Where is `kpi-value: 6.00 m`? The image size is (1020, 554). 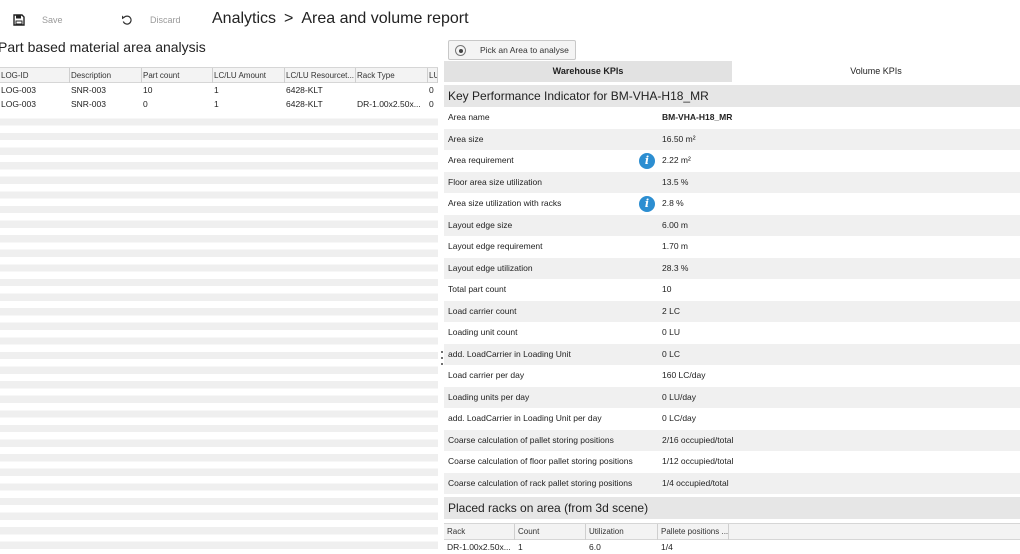
kpi-value: 6.00 m is located at coordinates (675, 224).